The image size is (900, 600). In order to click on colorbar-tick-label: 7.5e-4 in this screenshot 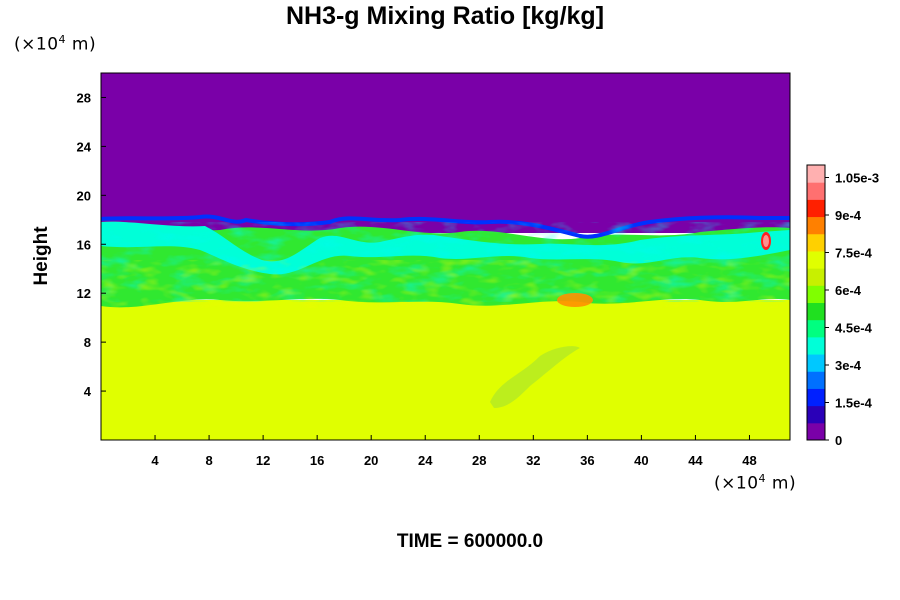, I will do `click(854, 253)`.